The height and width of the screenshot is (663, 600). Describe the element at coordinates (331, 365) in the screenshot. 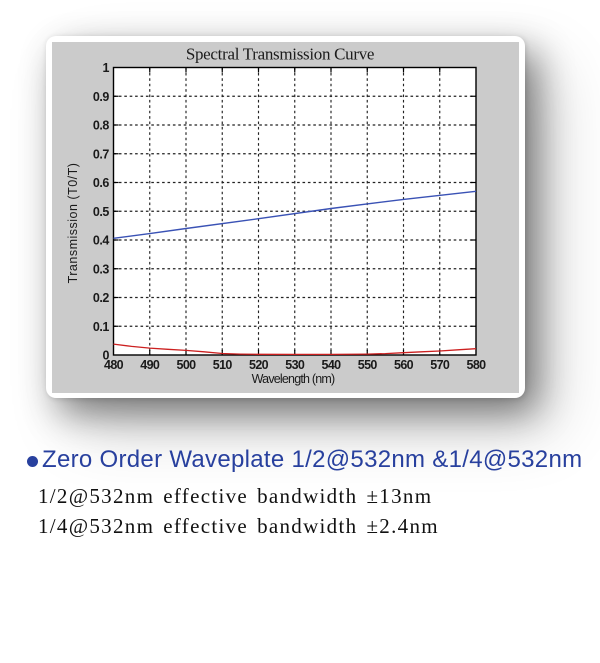

I see `svg-text: 540` at that location.